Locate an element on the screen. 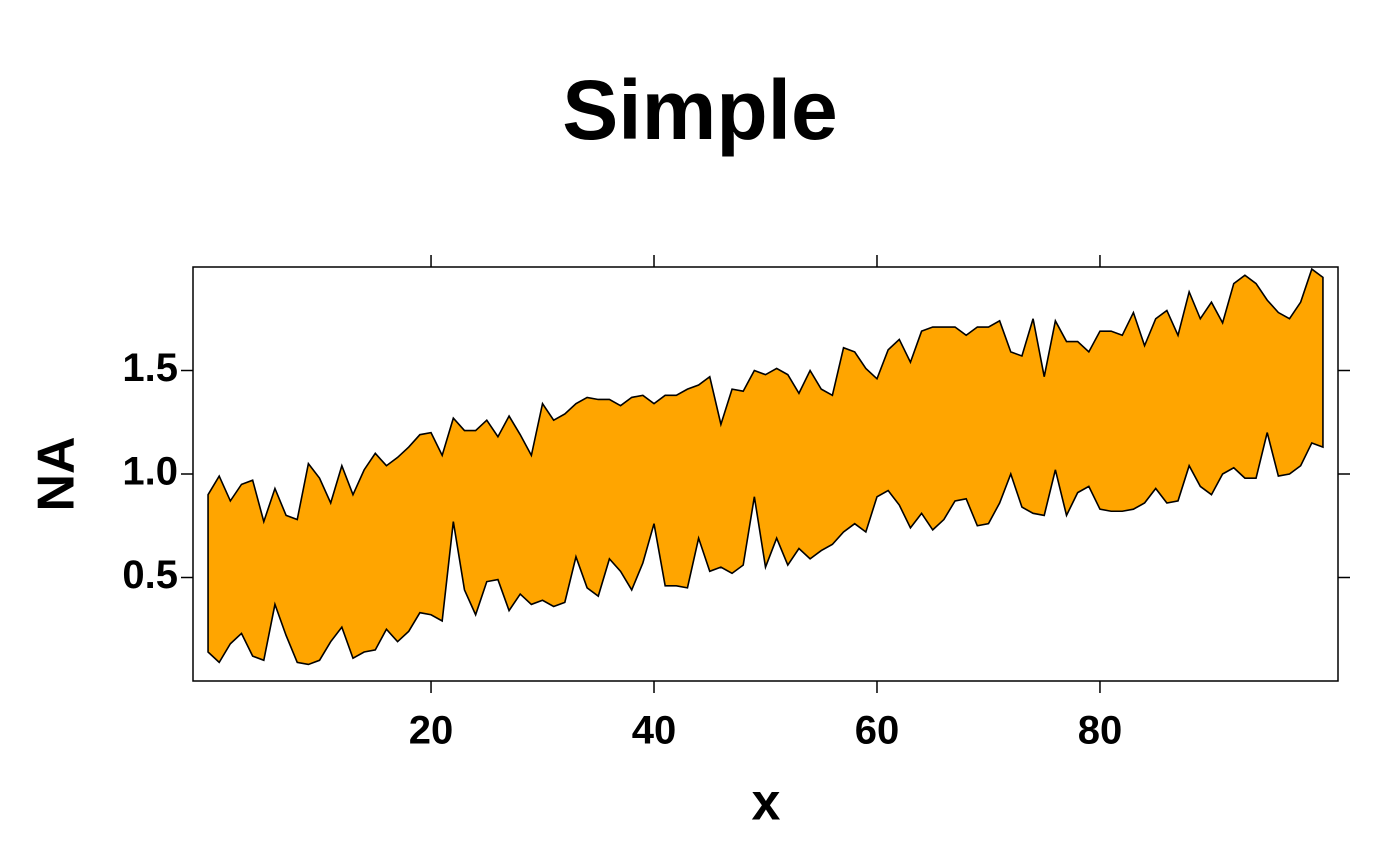  x-tick-label: 20 is located at coordinates (431, 731).